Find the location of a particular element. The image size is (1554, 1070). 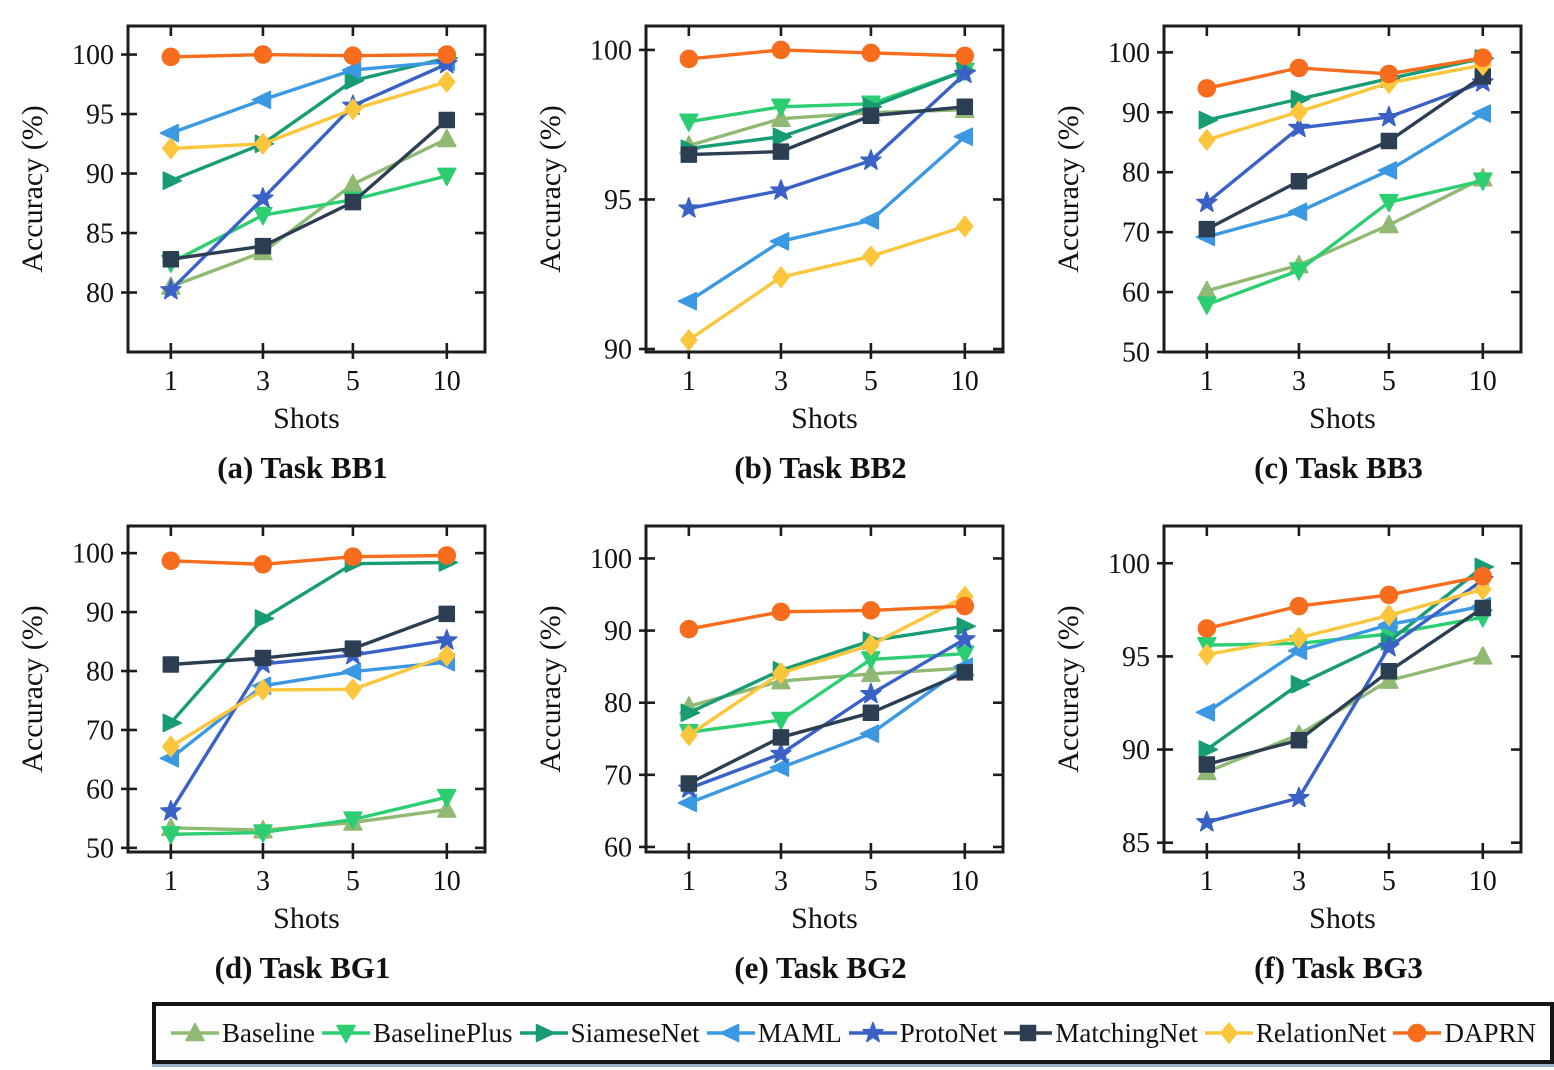

legend-item-baselineplus: BaselinePlus is located at coordinates (417, 1033).